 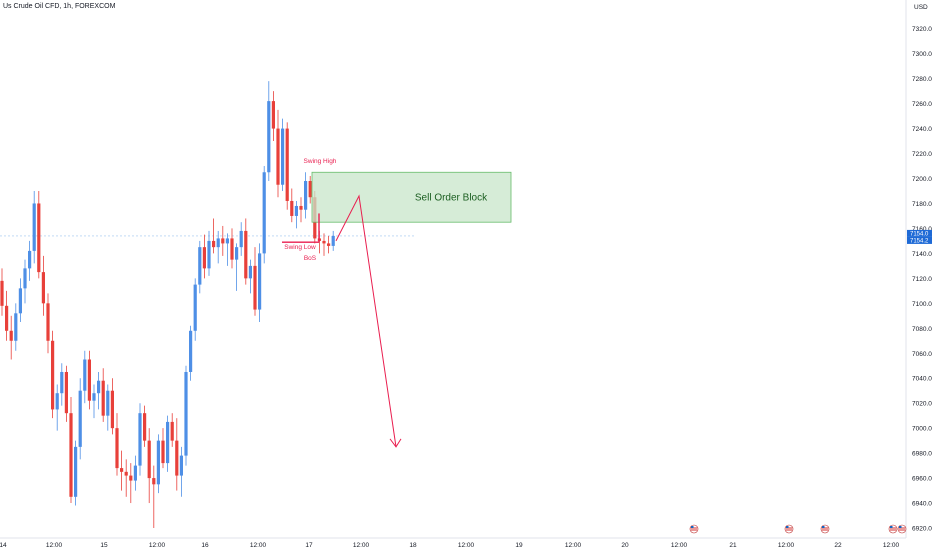 I want to click on x-tick-label: 16, so click(x=205, y=545).